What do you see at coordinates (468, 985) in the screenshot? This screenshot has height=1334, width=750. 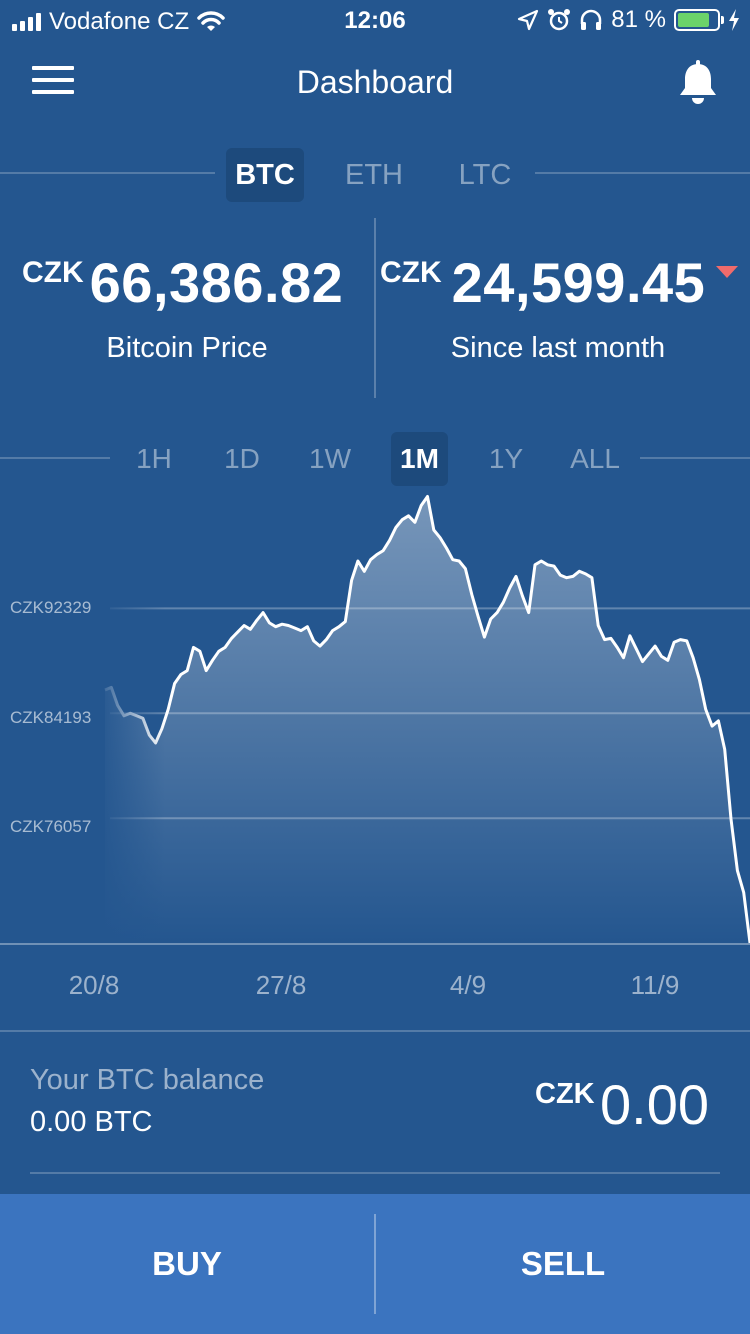 I see `x-tick-label: 4/9` at bounding box center [468, 985].